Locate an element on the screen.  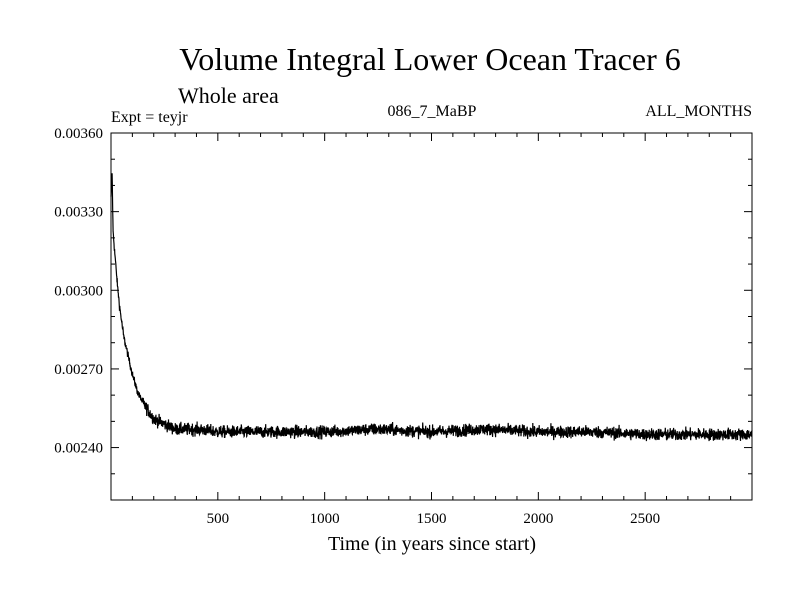
chart-subtitle: Whole area is located at coordinates (228, 95).